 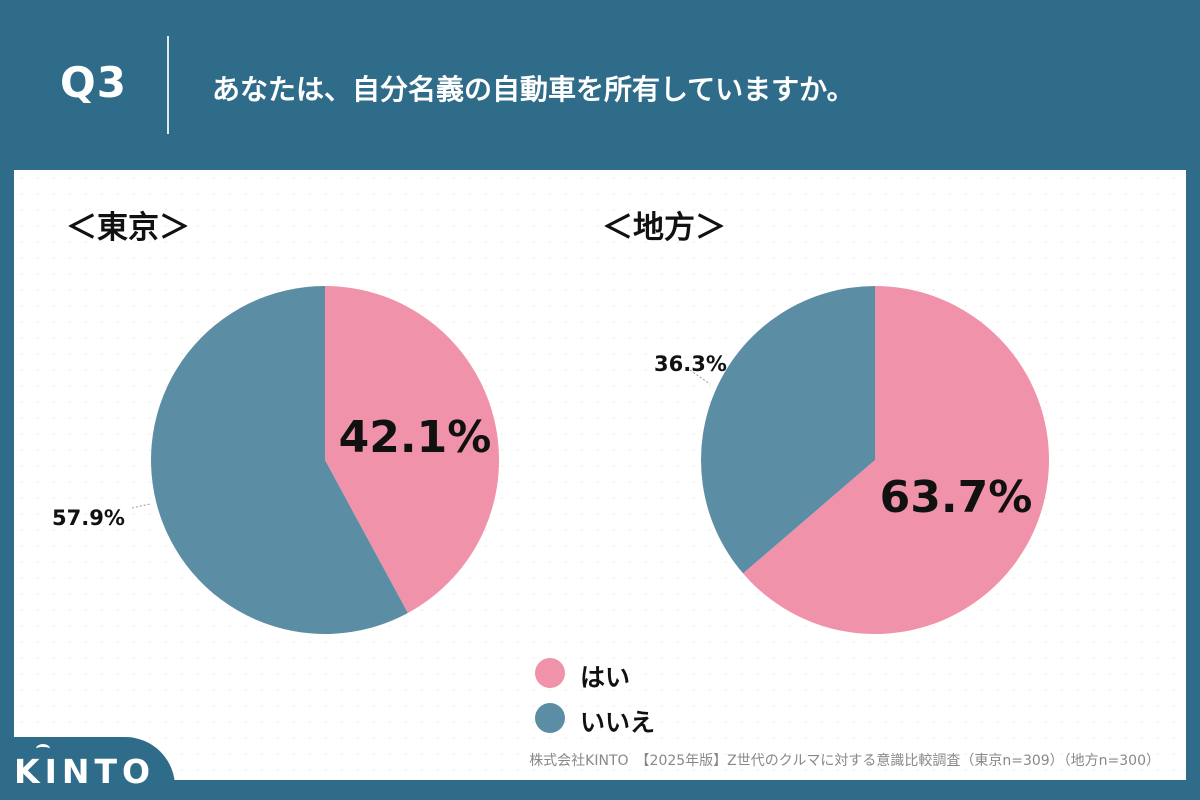 What do you see at coordinates (690, 364) in the screenshot?
I see `pie1-label-no: 36.3%` at bounding box center [690, 364].